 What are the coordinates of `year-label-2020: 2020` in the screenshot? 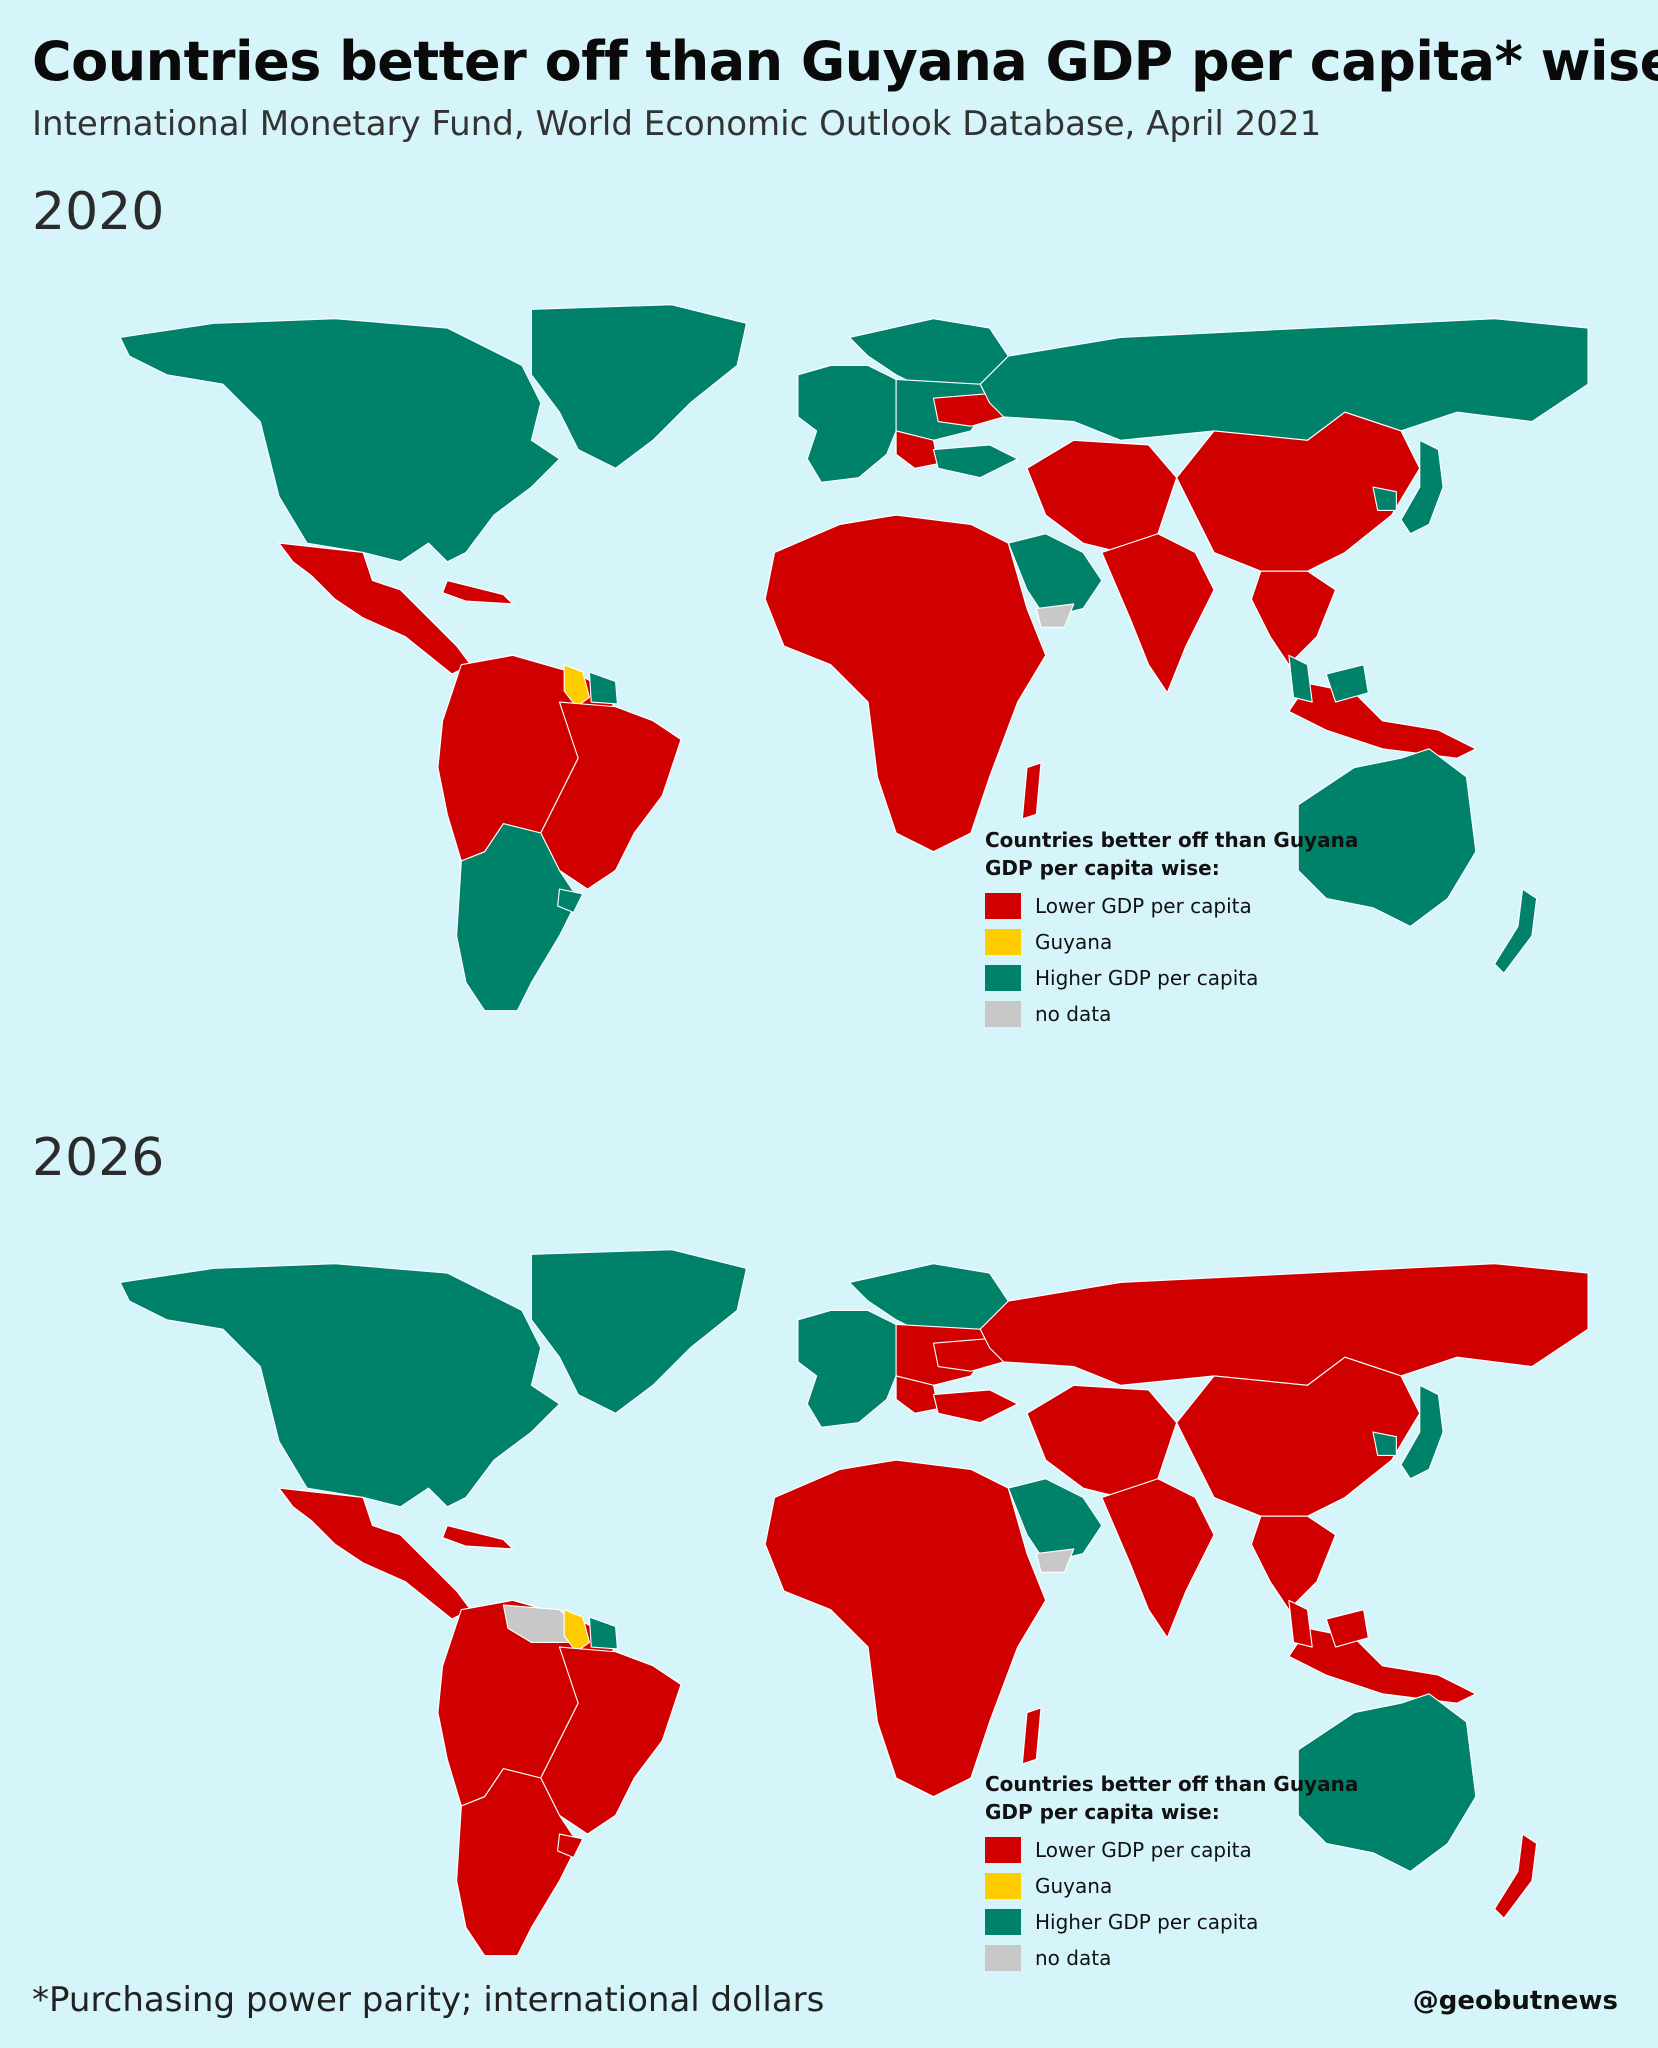 It's located at (98, 212).